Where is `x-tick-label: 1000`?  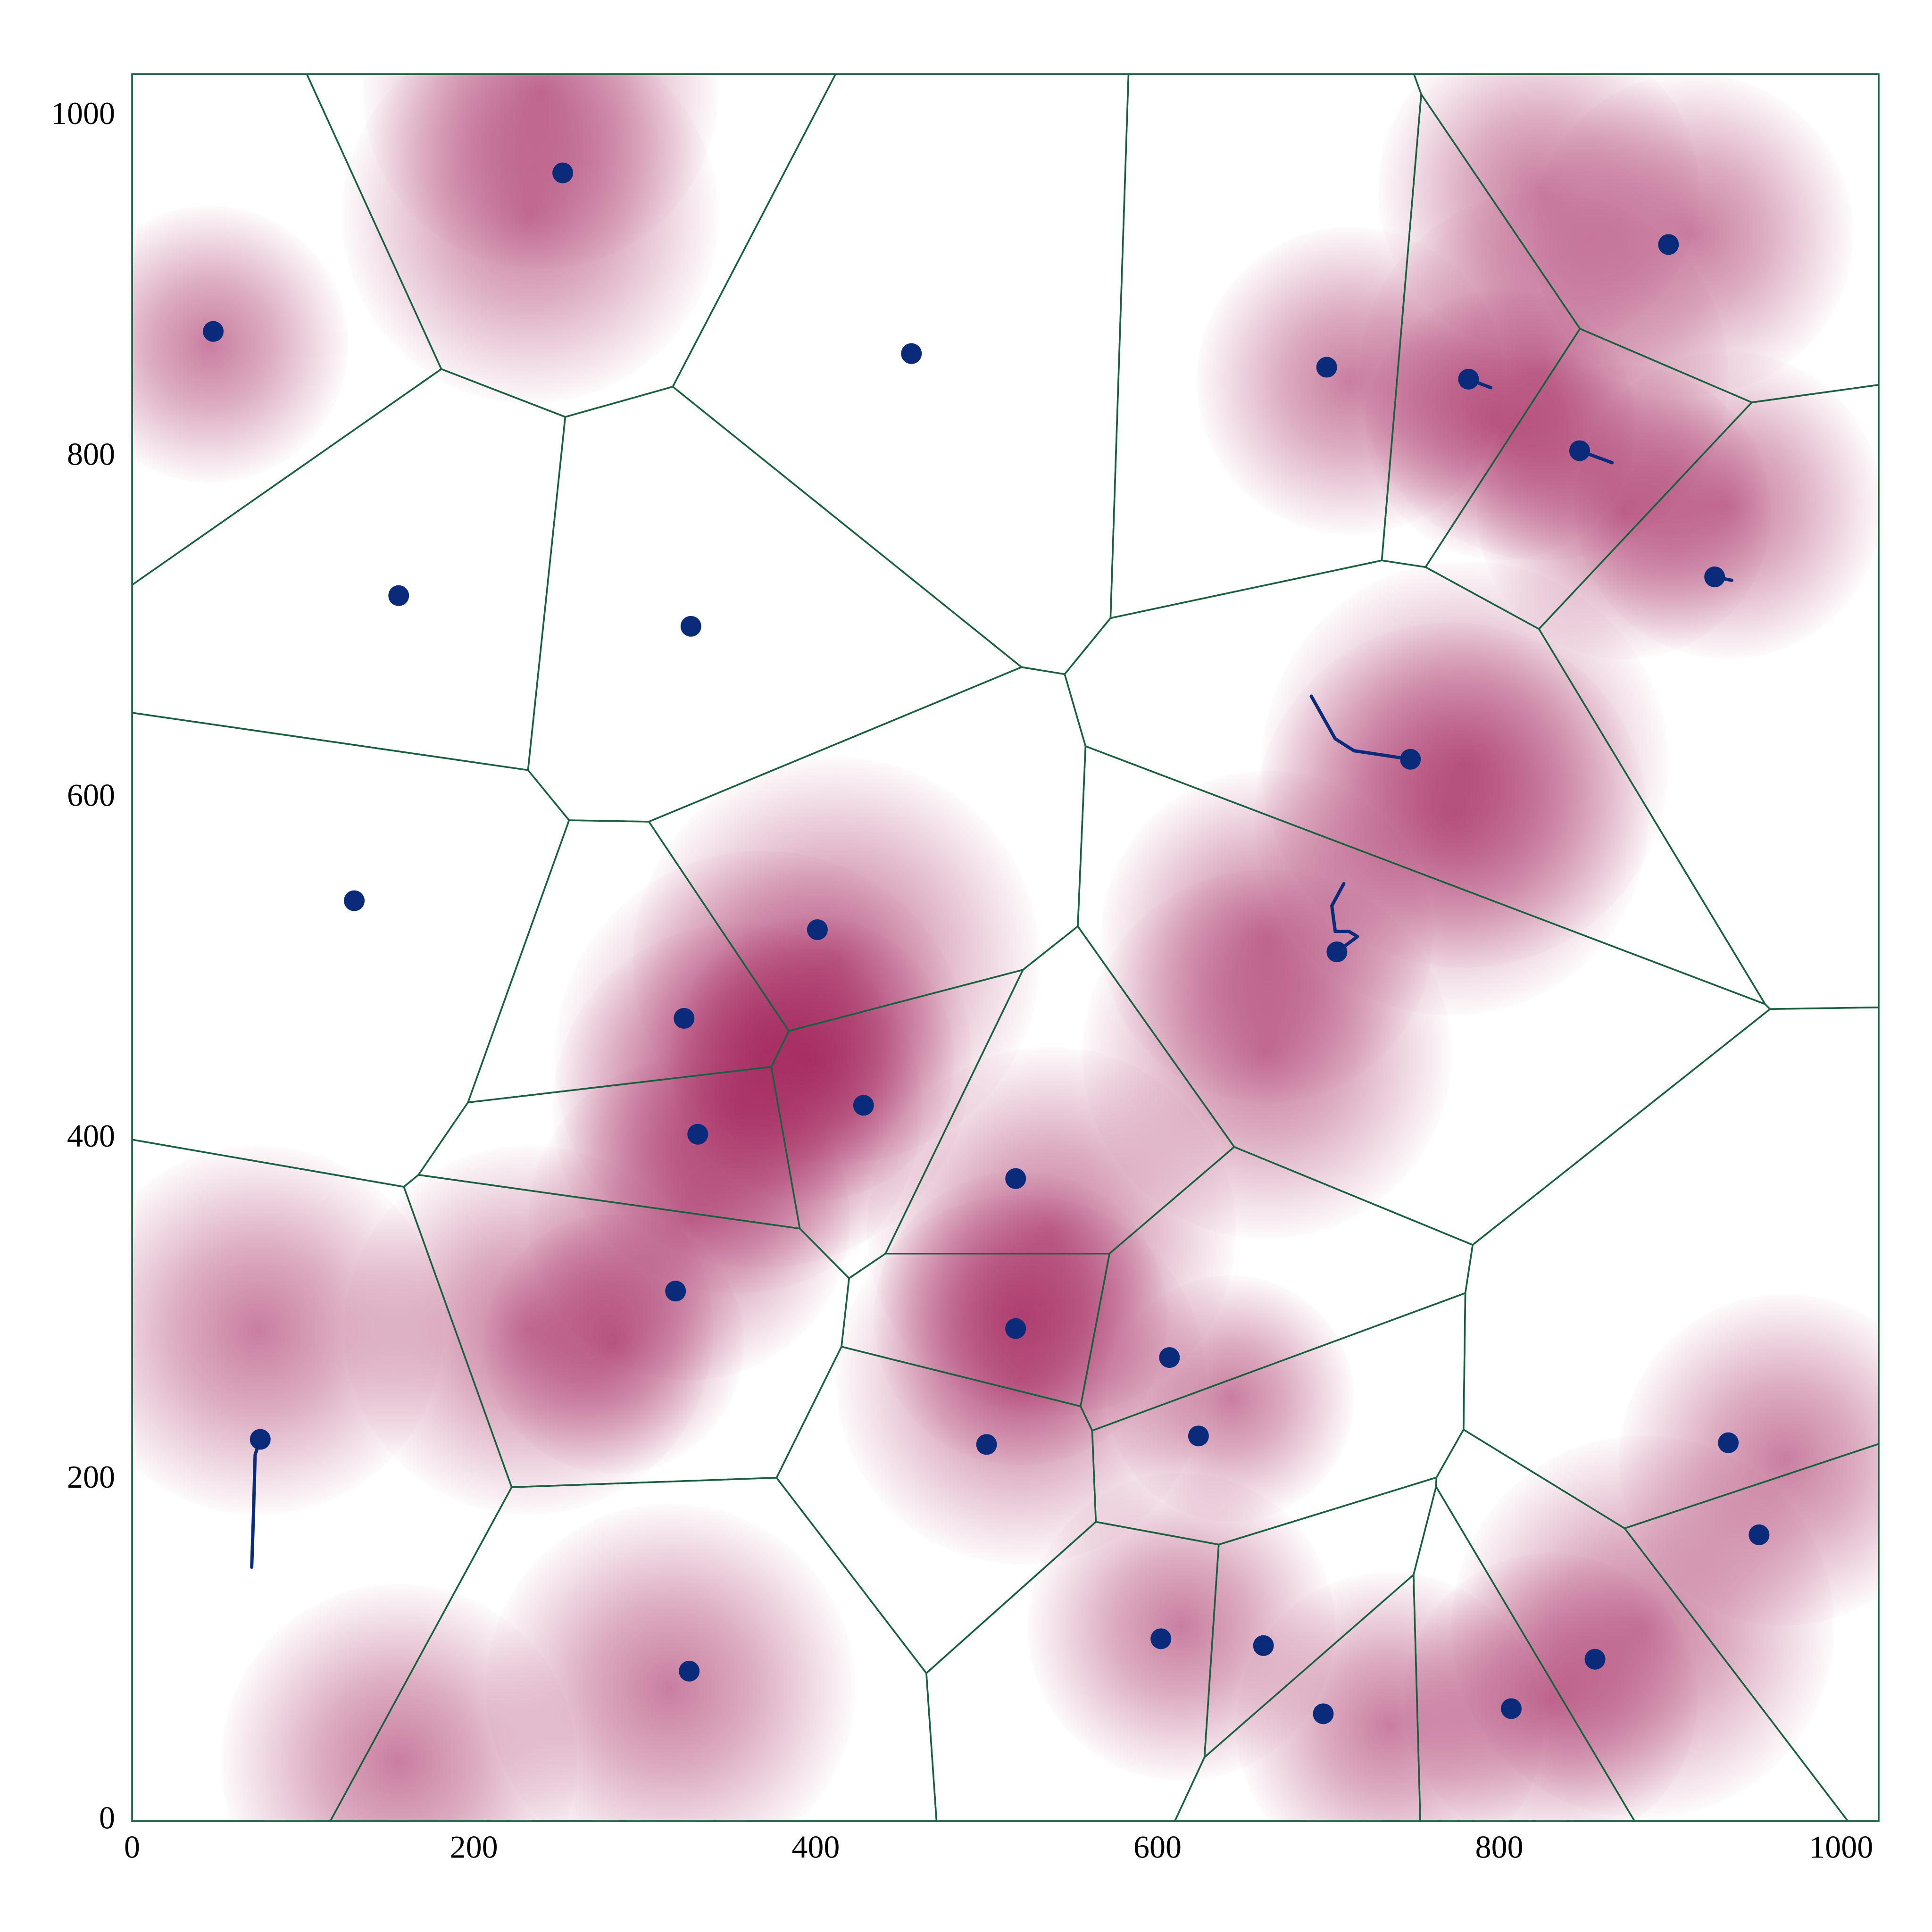
x-tick-label: 1000 is located at coordinates (1841, 1847).